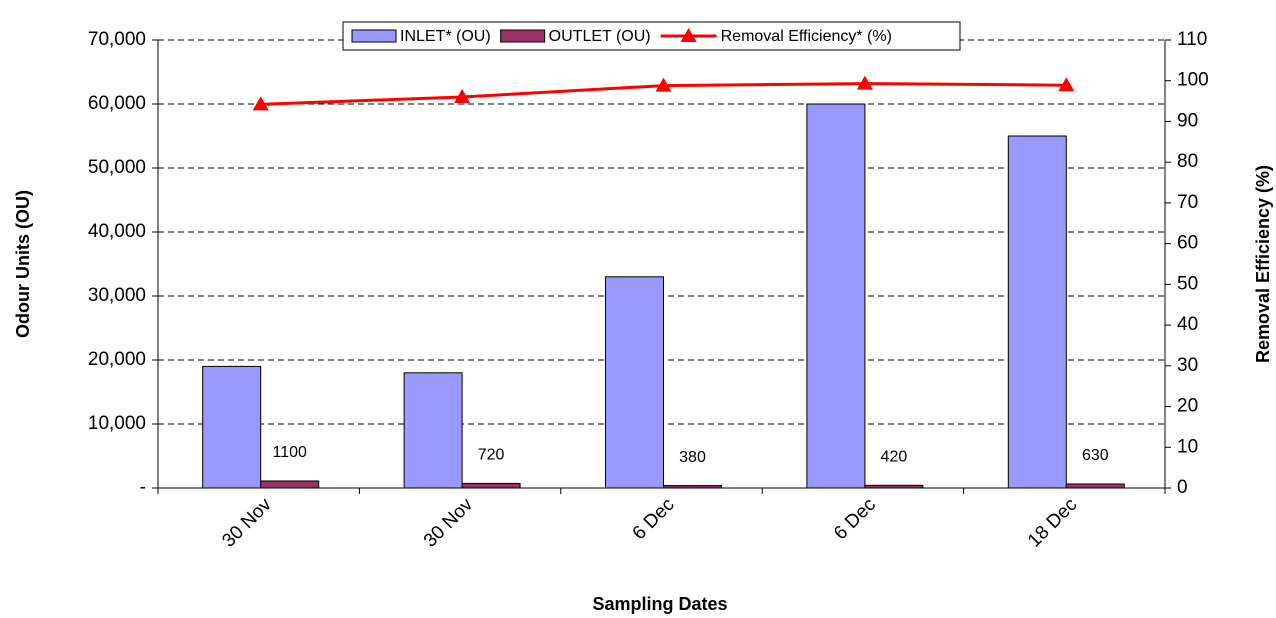 The width and height of the screenshot is (1276, 618). Describe the element at coordinates (117, 423) in the screenshot. I see `y-tick-label: 10,000` at that location.